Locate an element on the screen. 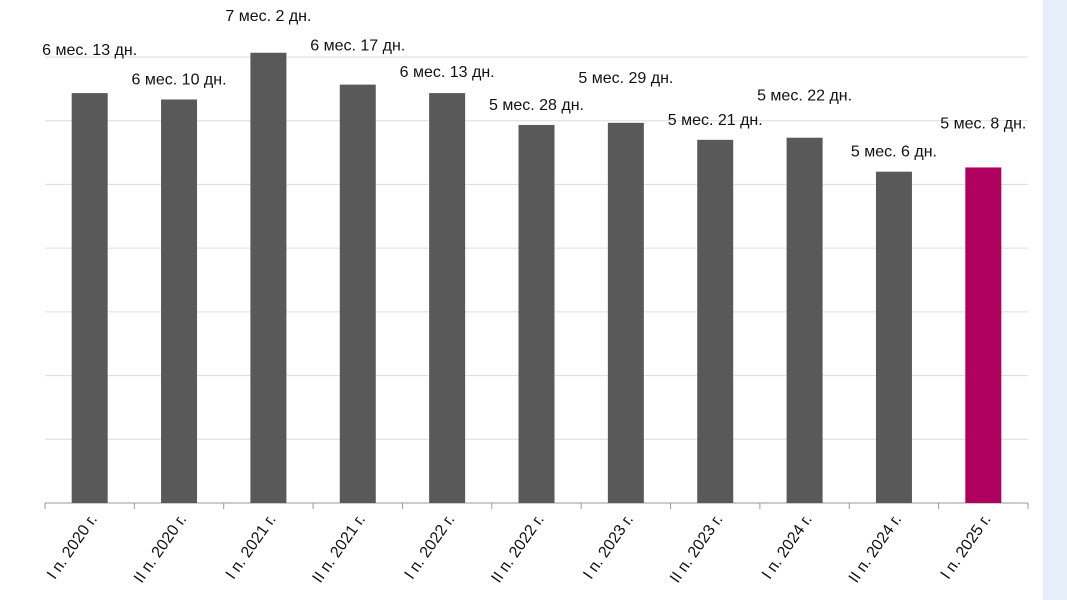 This screenshot has height=600, width=1067. value-label: 5 мес. 29 дн. is located at coordinates (625, 78).